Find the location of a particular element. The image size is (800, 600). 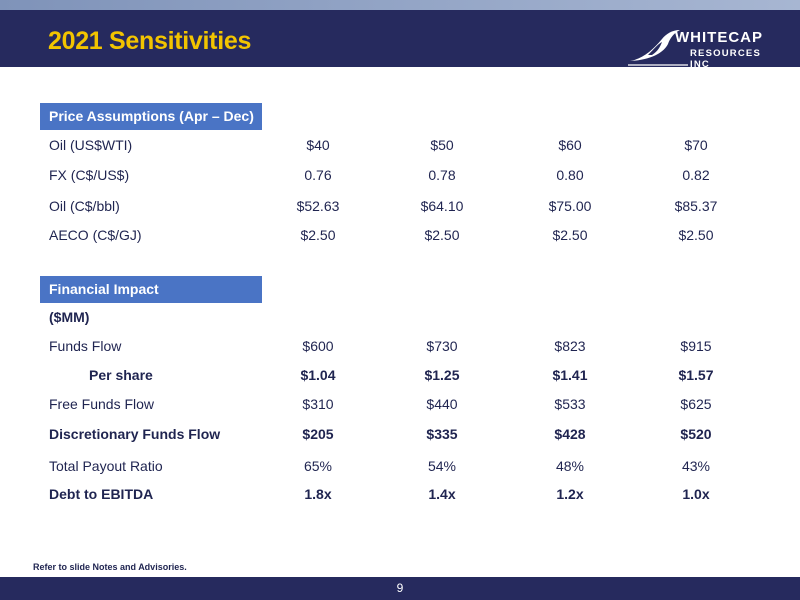

row-label: Oil (C$/bbl) is located at coordinates (84, 206).